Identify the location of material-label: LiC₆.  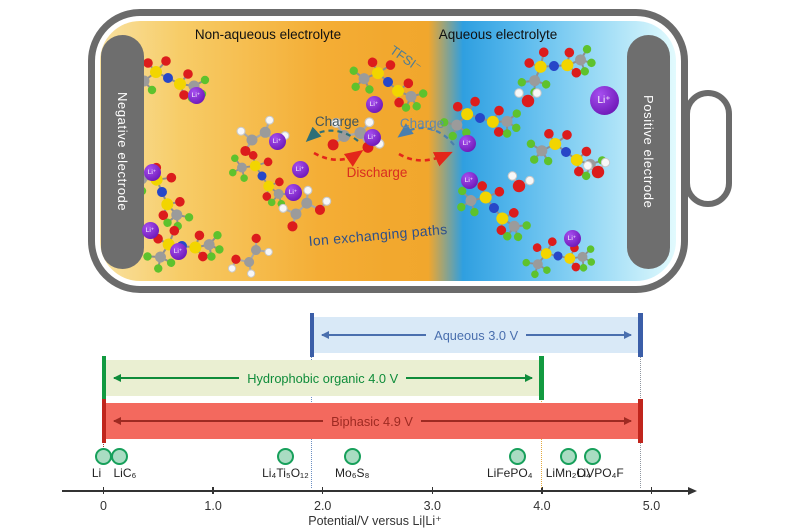
(125, 473).